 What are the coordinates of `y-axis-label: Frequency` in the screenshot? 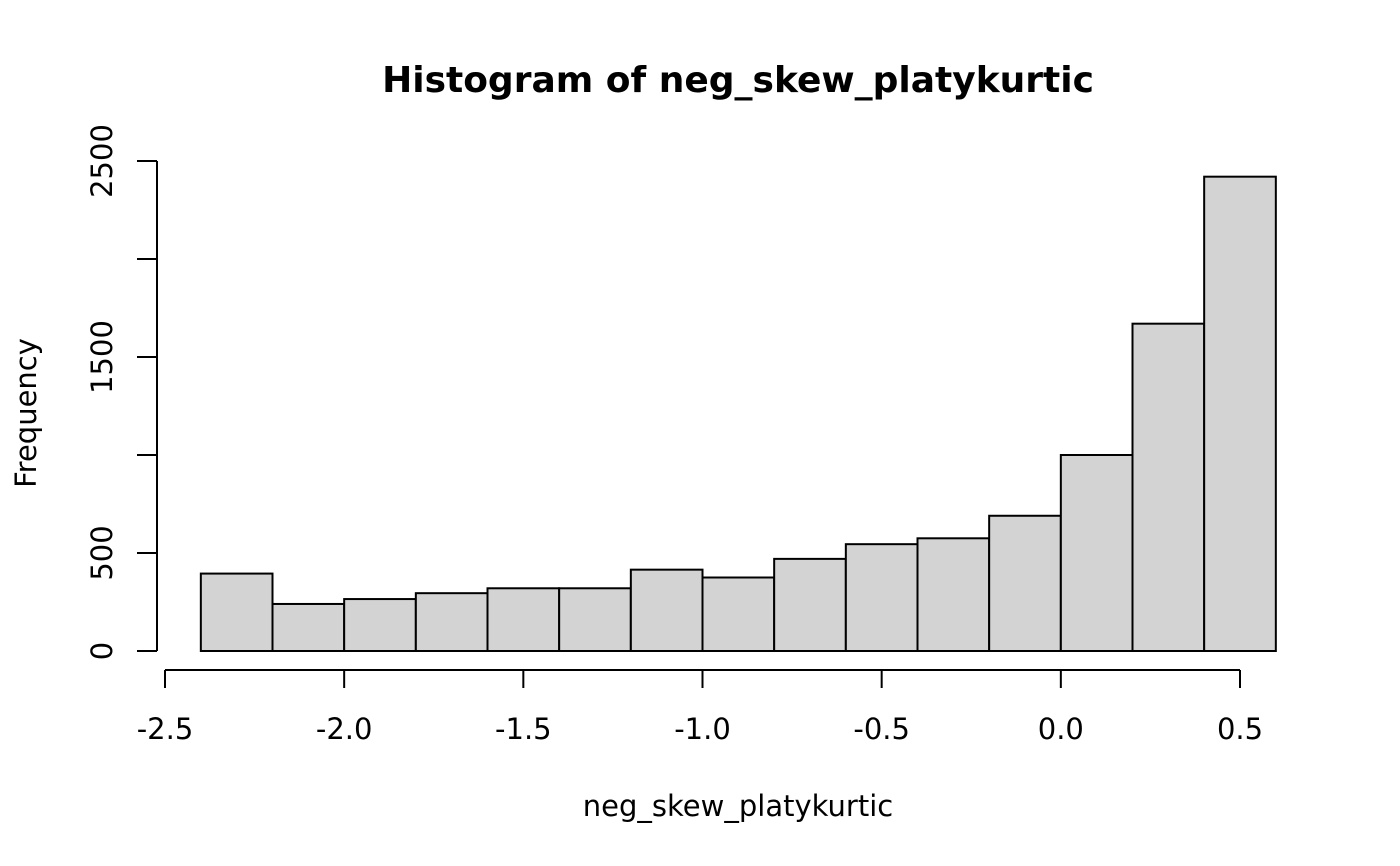 It's located at (26, 413).